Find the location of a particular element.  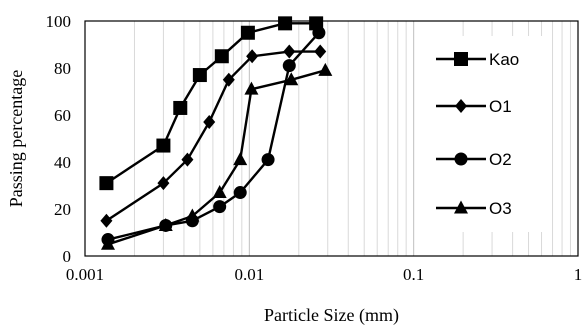

legend-background is located at coordinates (487, 134).